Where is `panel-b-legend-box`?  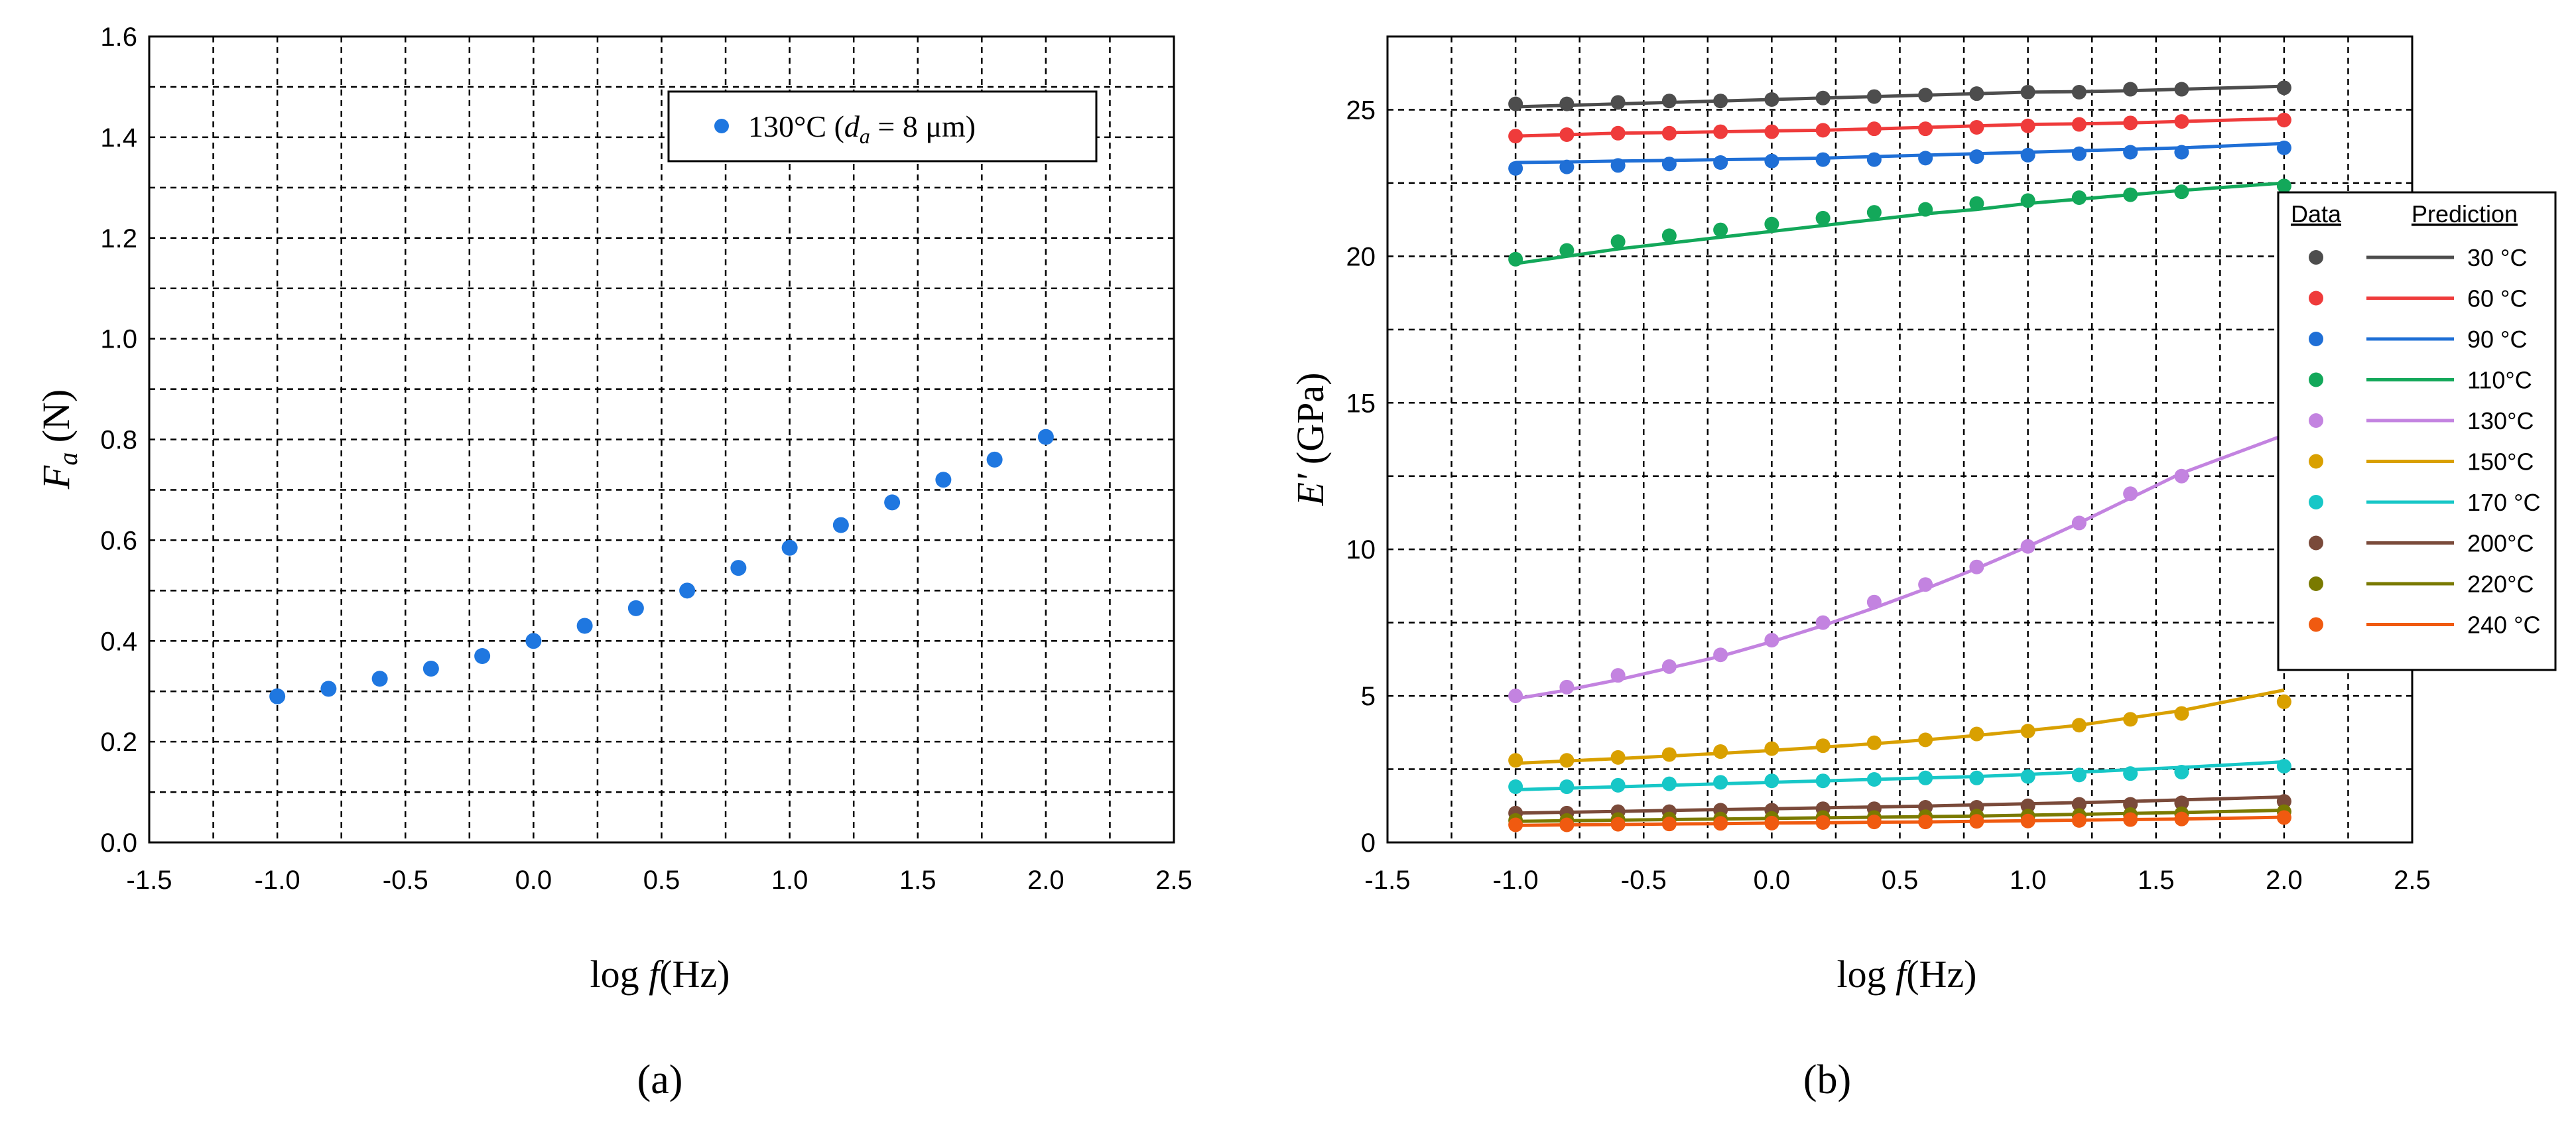 panel-b-legend-box is located at coordinates (2417, 431).